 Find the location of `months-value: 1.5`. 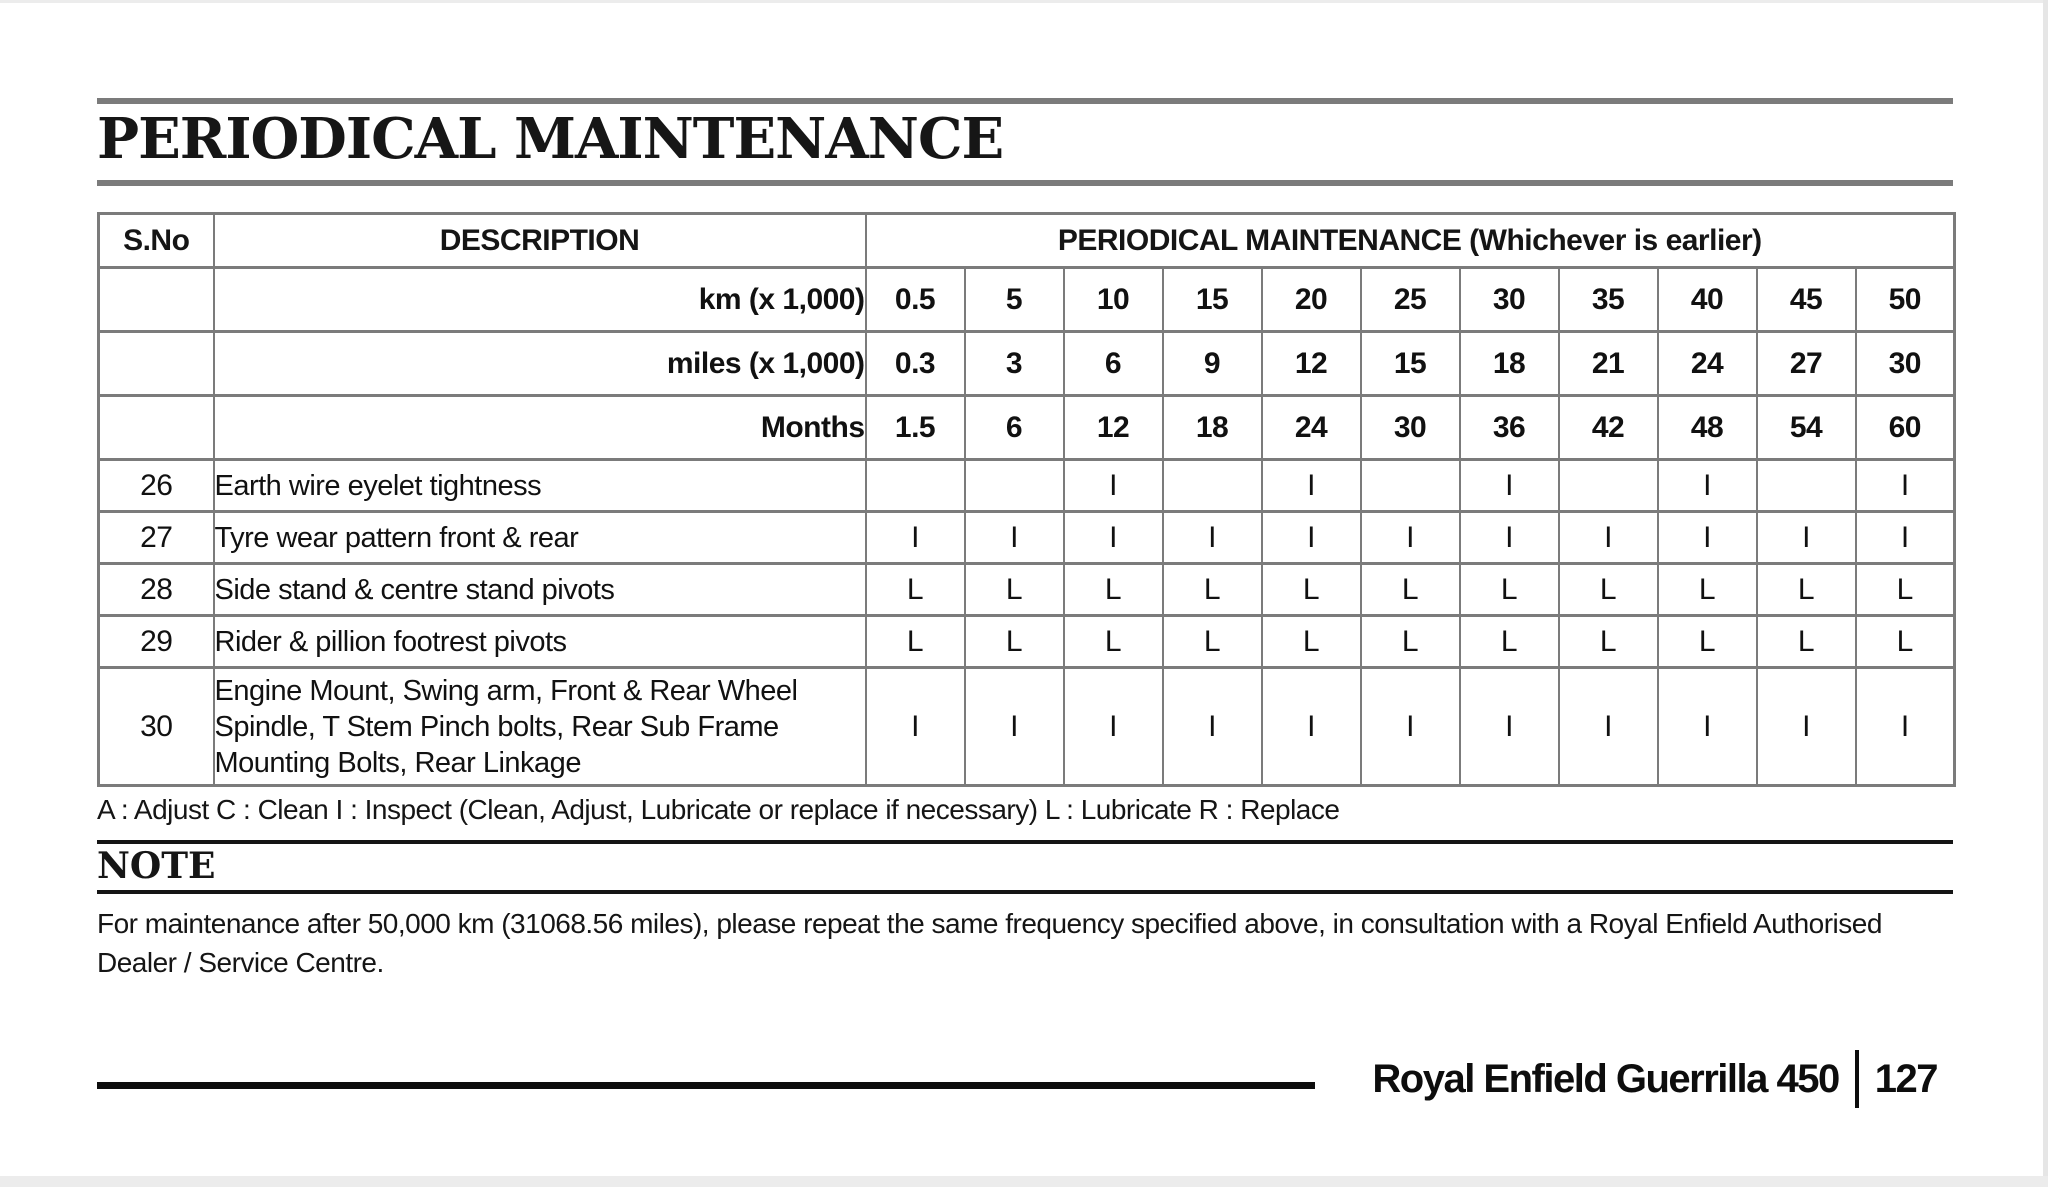

months-value: 1.5 is located at coordinates (915, 427).